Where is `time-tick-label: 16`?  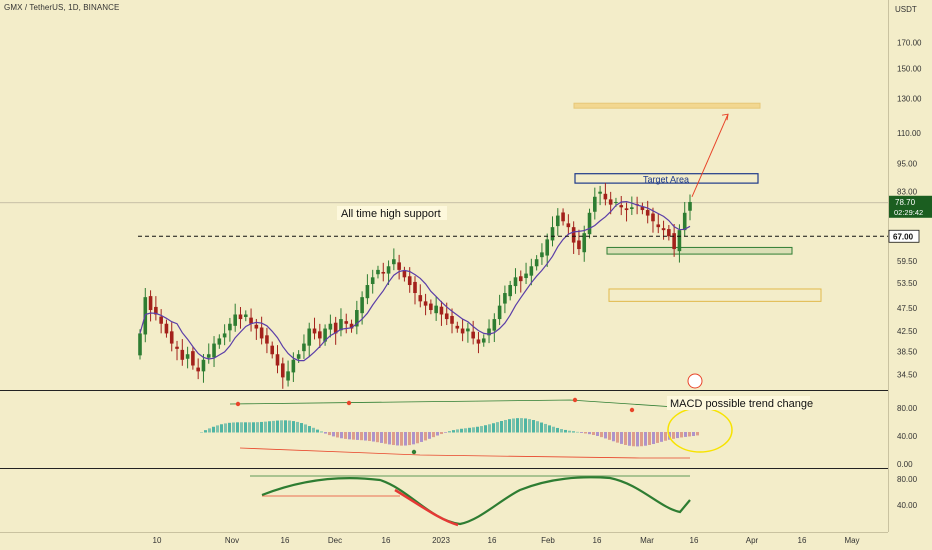
time-tick-label: 16 is located at coordinates (694, 540).